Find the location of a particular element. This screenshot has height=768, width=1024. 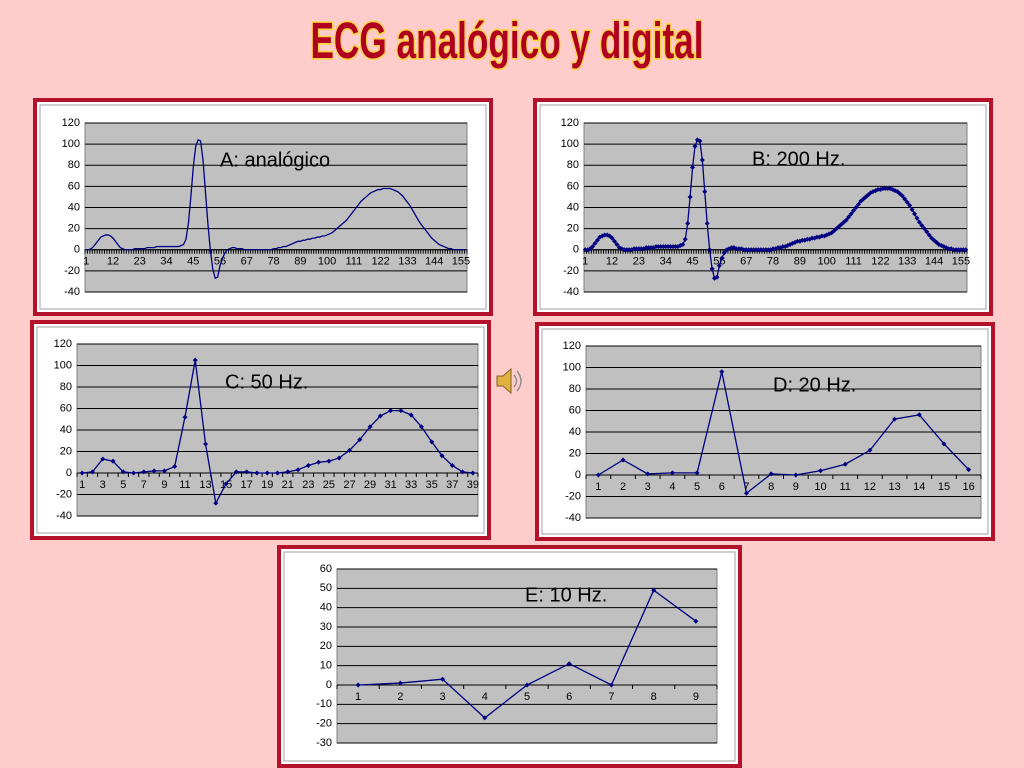

speaker-icon is located at coordinates (509, 381).